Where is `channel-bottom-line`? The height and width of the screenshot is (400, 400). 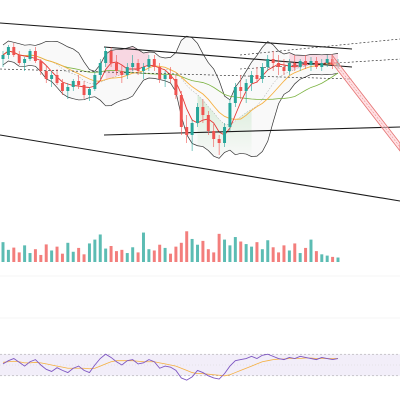
channel-bottom-line is located at coordinates (319, 64).